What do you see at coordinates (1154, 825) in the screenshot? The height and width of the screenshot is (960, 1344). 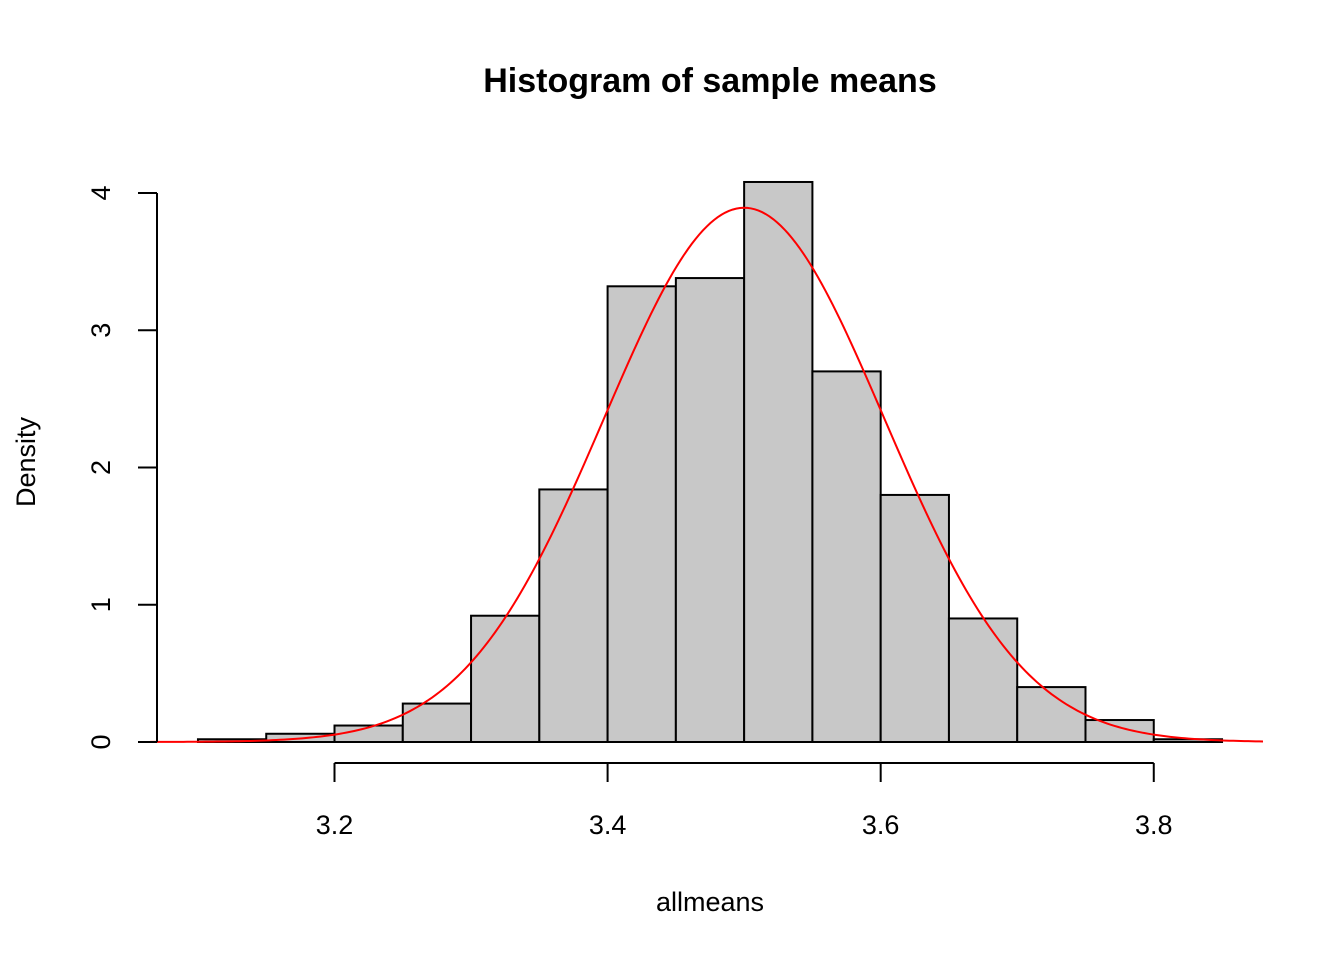 I see `x-tick-label: 3.8` at bounding box center [1154, 825].